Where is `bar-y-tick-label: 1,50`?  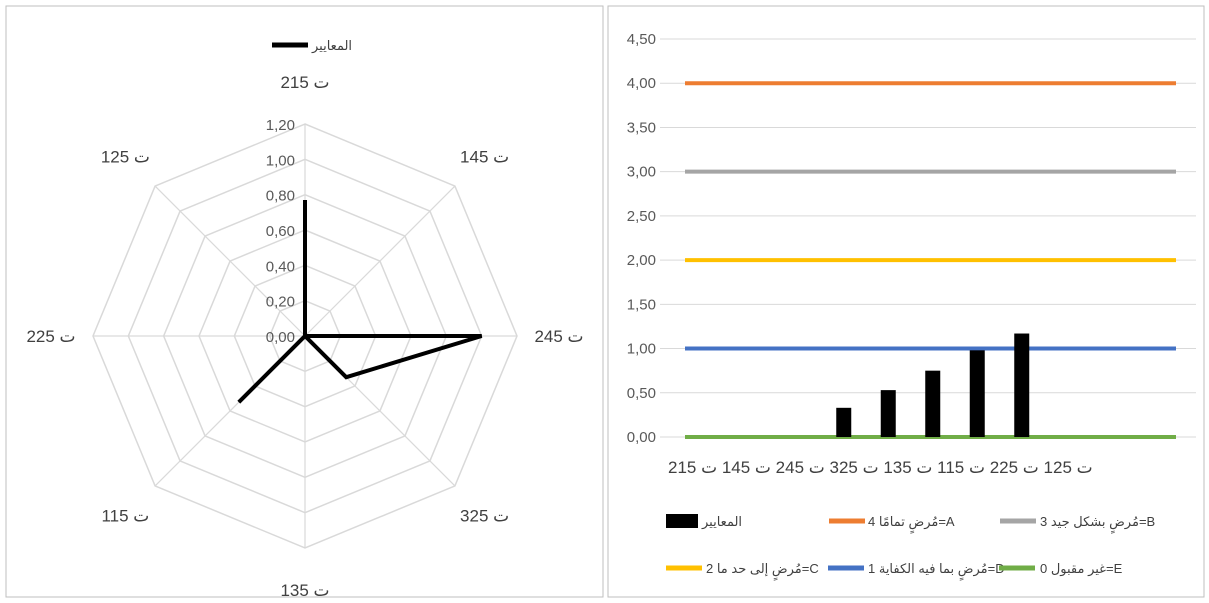
bar-y-tick-label: 1,50 is located at coordinates (641, 304).